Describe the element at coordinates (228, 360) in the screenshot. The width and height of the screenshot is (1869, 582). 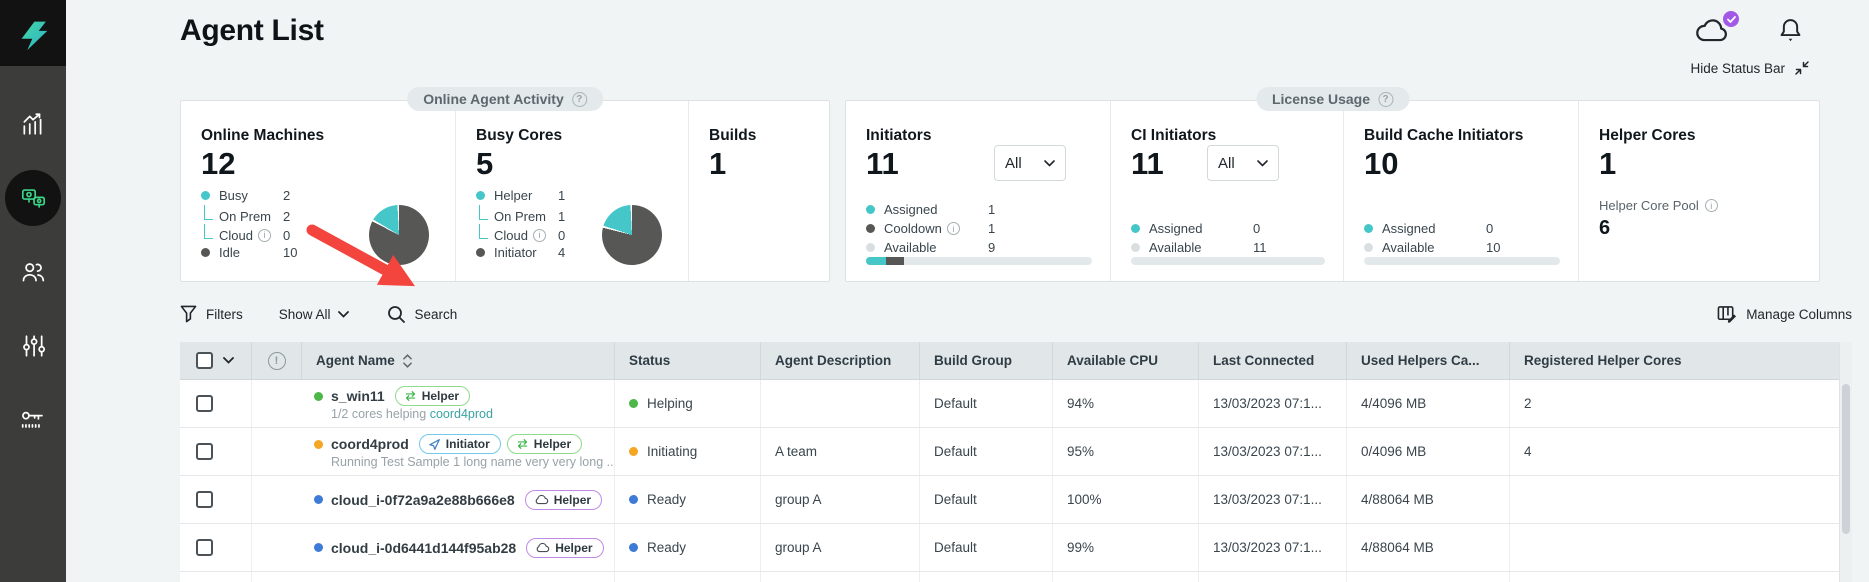
I see `select-menu-chevron-icon` at that location.